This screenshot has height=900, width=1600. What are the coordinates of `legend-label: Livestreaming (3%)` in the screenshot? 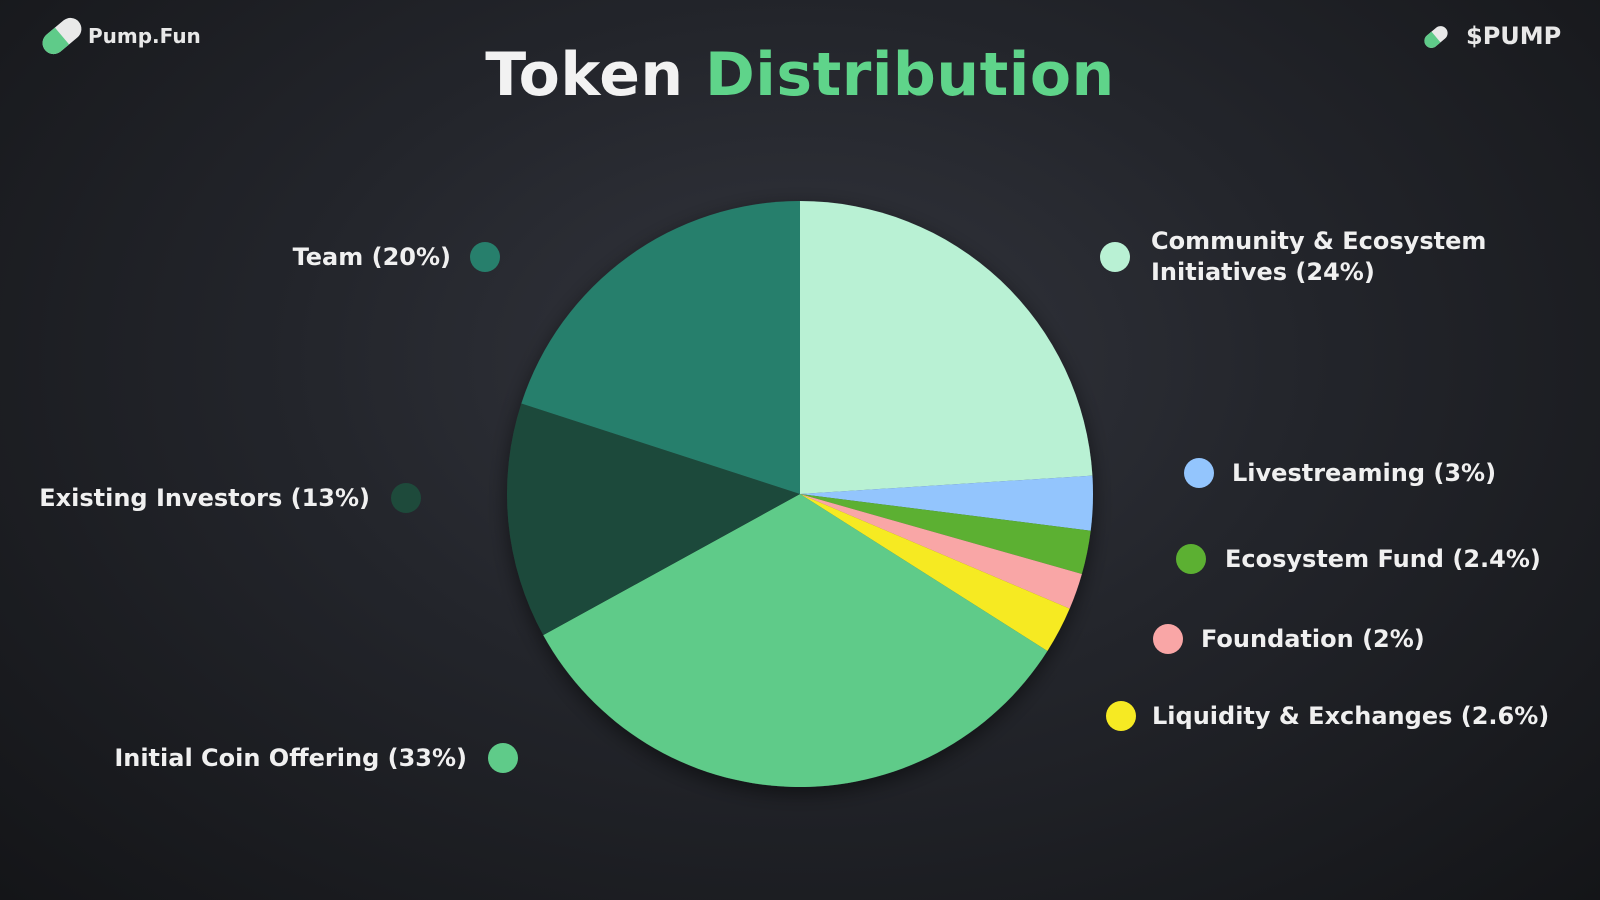 It's located at (1364, 473).